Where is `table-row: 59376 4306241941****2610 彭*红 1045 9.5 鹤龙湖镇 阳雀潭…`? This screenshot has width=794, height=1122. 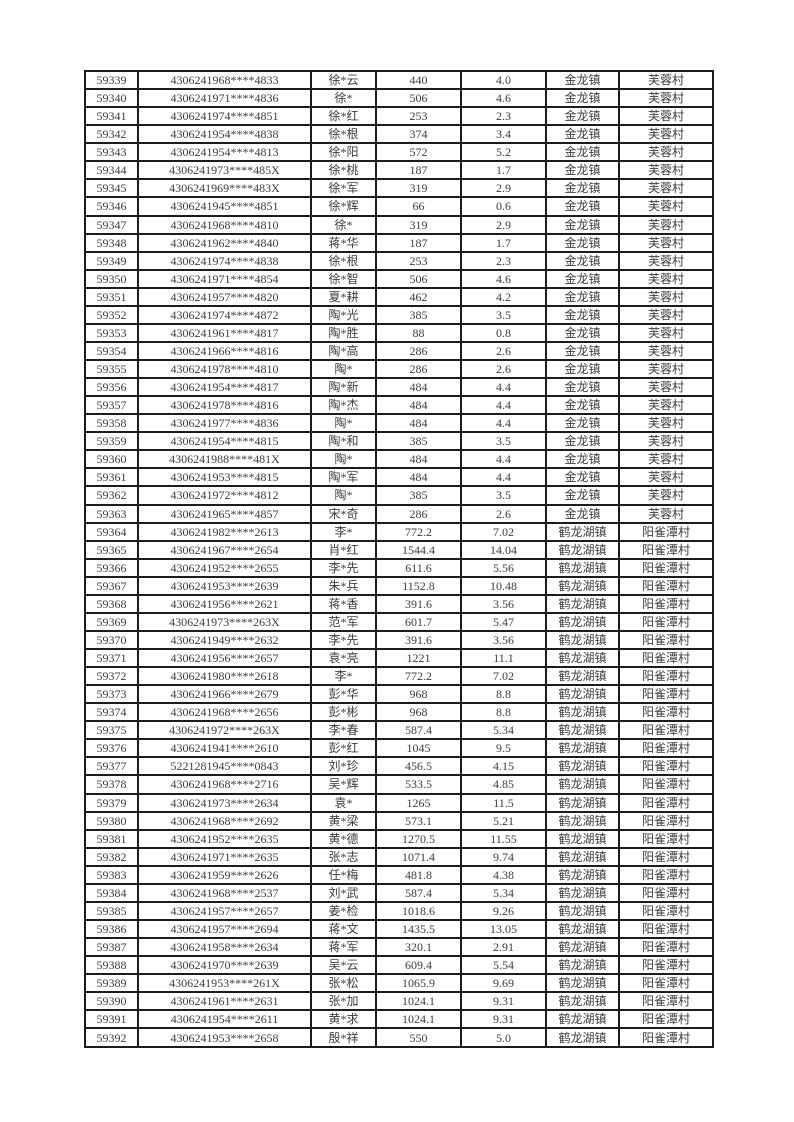
table-row: 59376 4306241941****2610 彭*红 1045 9.5 鹤龙湖镇 阳雀潭… is located at coordinates (399, 748).